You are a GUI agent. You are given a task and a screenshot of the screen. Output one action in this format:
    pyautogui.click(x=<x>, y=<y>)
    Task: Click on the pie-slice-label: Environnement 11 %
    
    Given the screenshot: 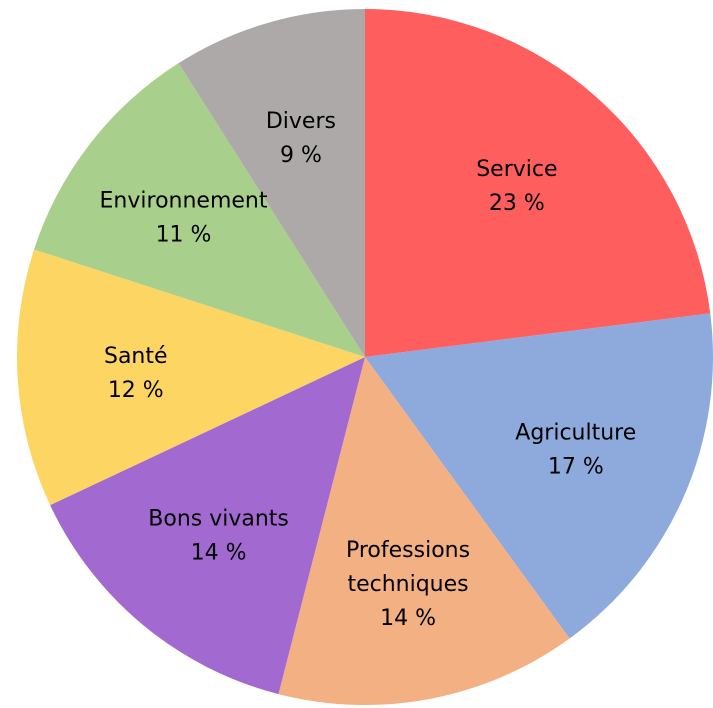 What is the action you would take?
    pyautogui.click(x=184, y=218)
    